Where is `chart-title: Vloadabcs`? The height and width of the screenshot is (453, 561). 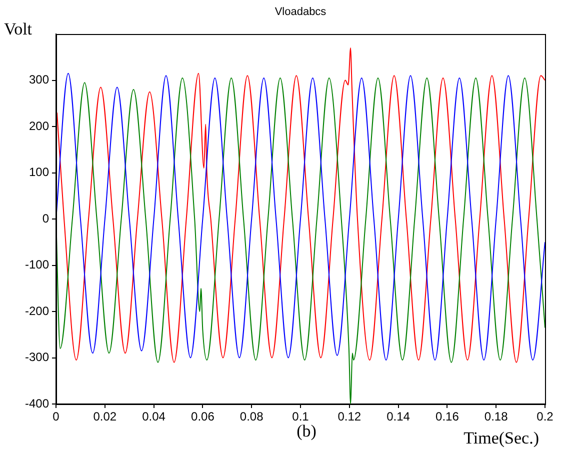
chart-title: Vloadabcs is located at coordinates (300, 12).